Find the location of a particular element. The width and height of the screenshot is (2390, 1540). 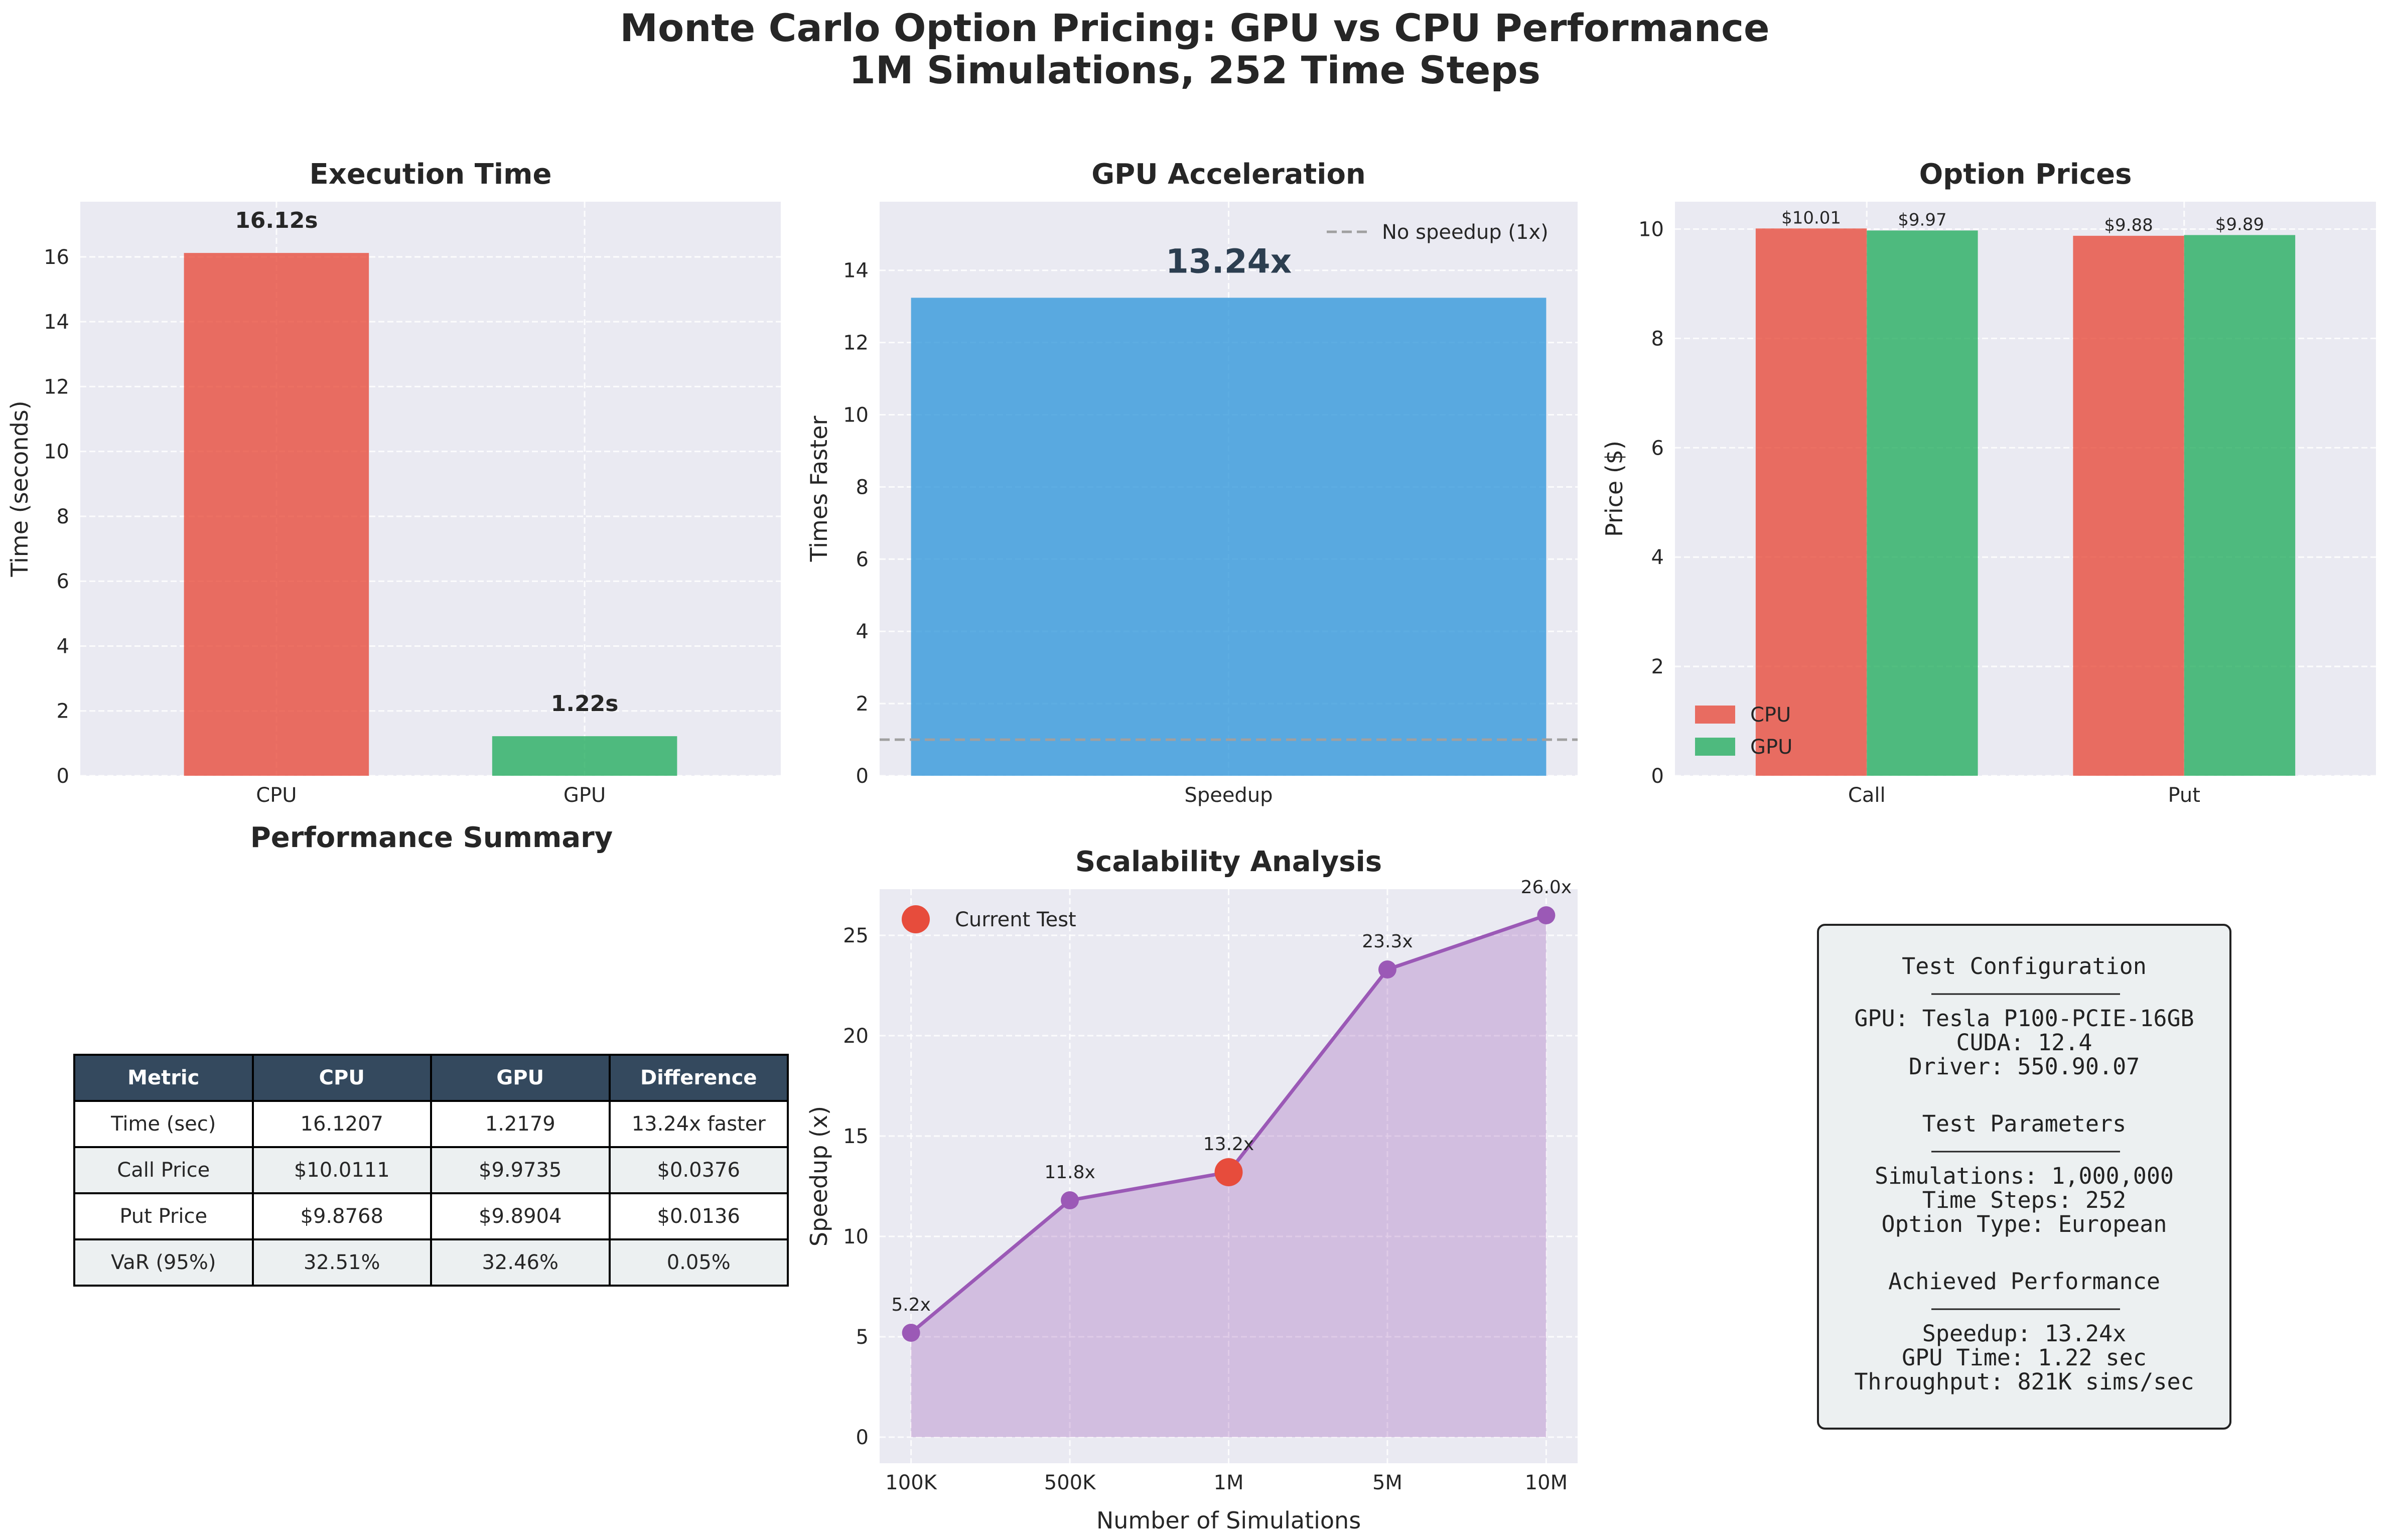

x-tick-label: GPU is located at coordinates (585, 795).